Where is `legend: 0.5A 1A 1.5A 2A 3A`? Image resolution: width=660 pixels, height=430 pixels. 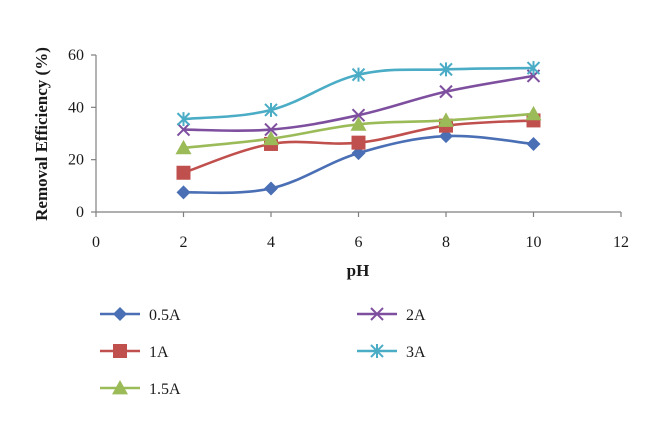
legend: 0.5A 1A 1.5A 2A 3A is located at coordinates (263, 352).